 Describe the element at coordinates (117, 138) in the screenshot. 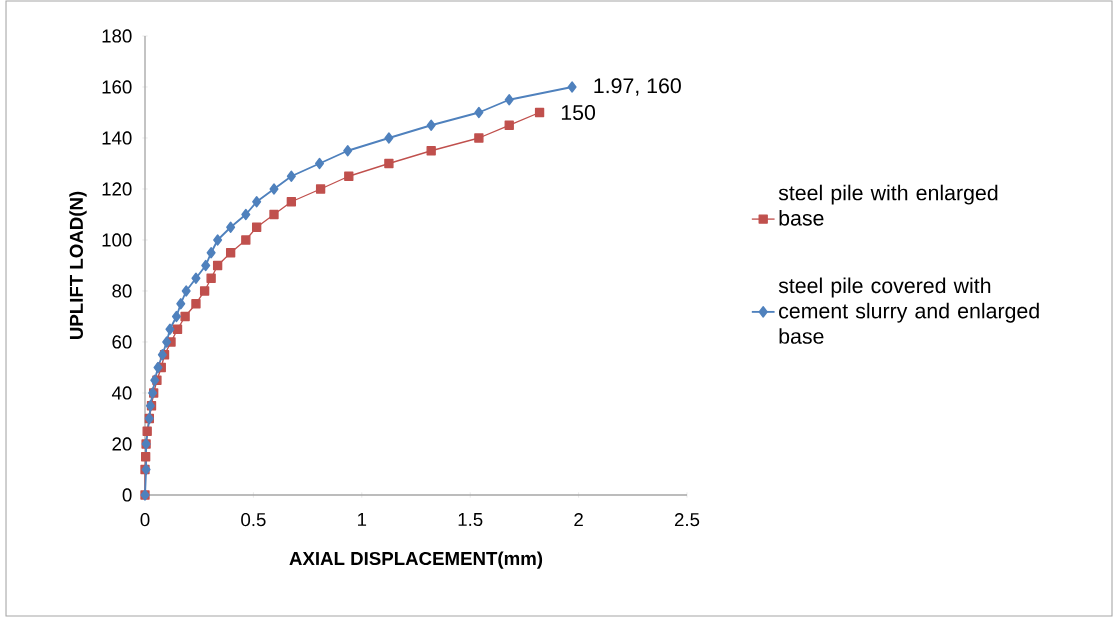

I see `y-tick-label: 140` at that location.